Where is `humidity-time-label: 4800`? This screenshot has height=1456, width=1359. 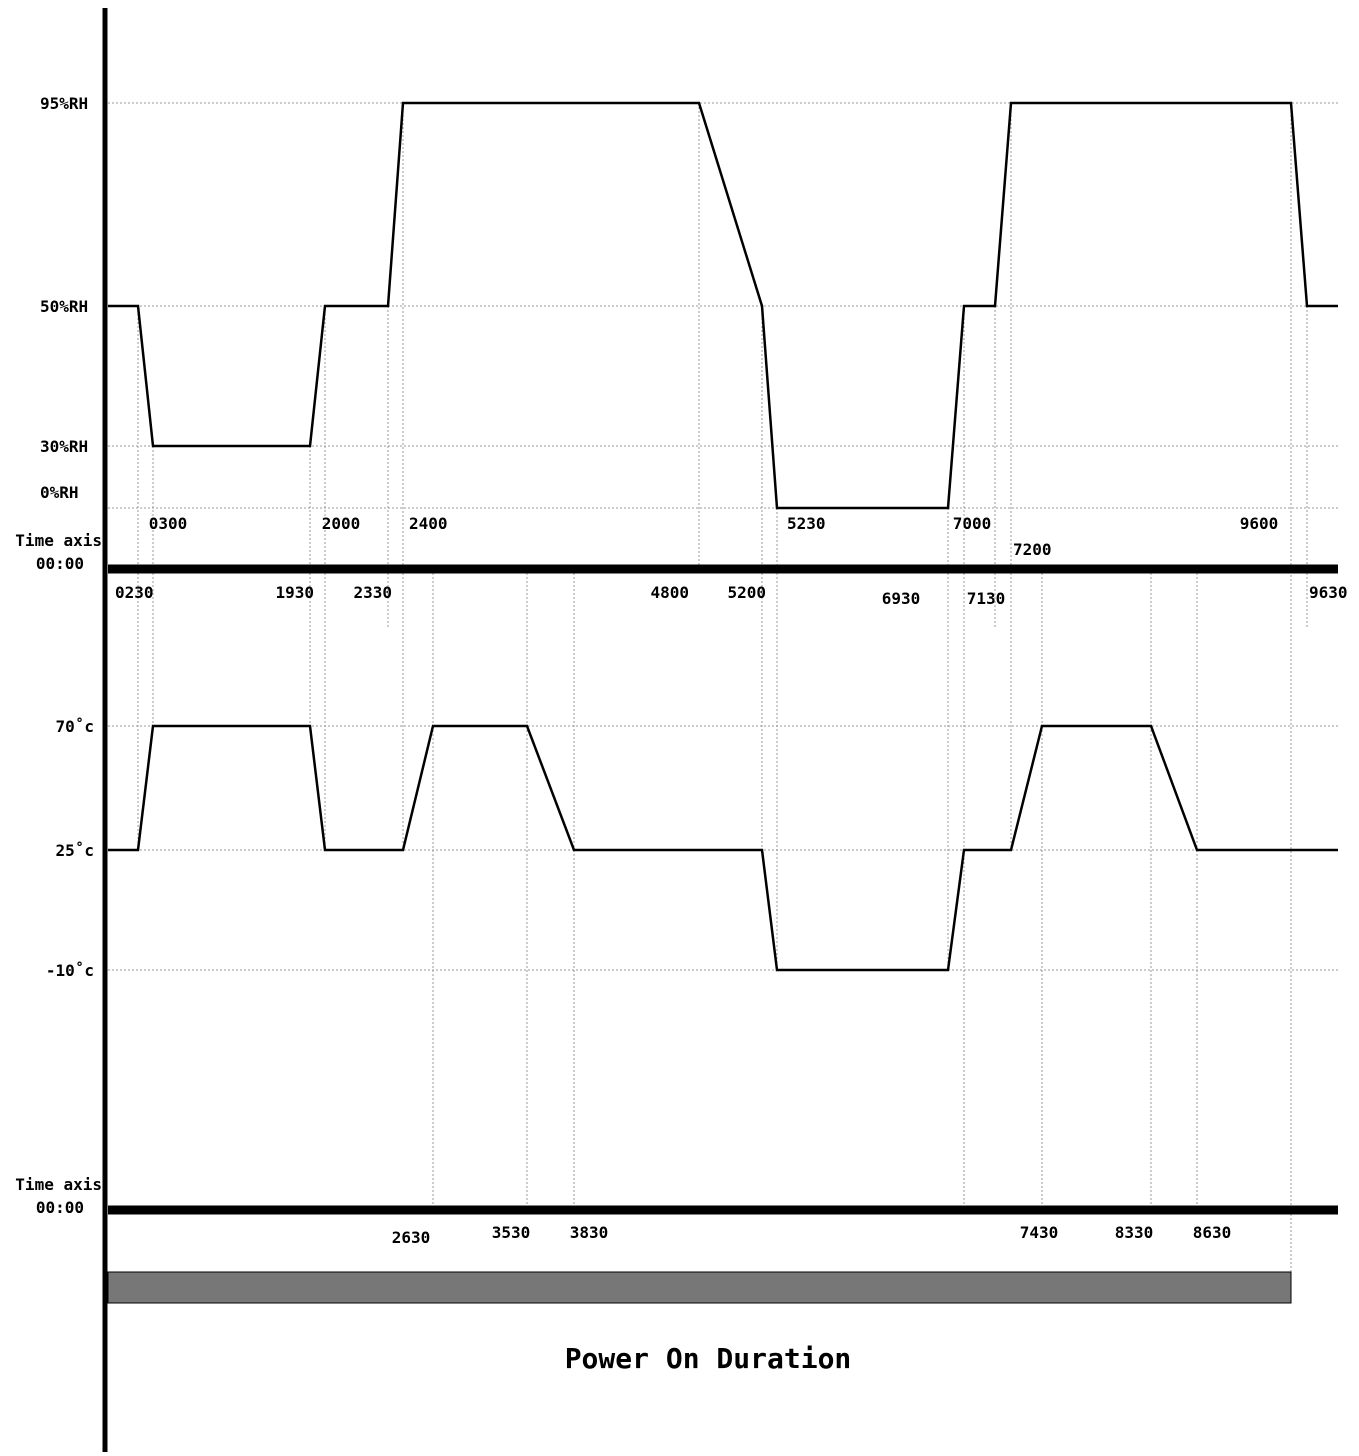
humidity-time-label: 4800 is located at coordinates (669, 592).